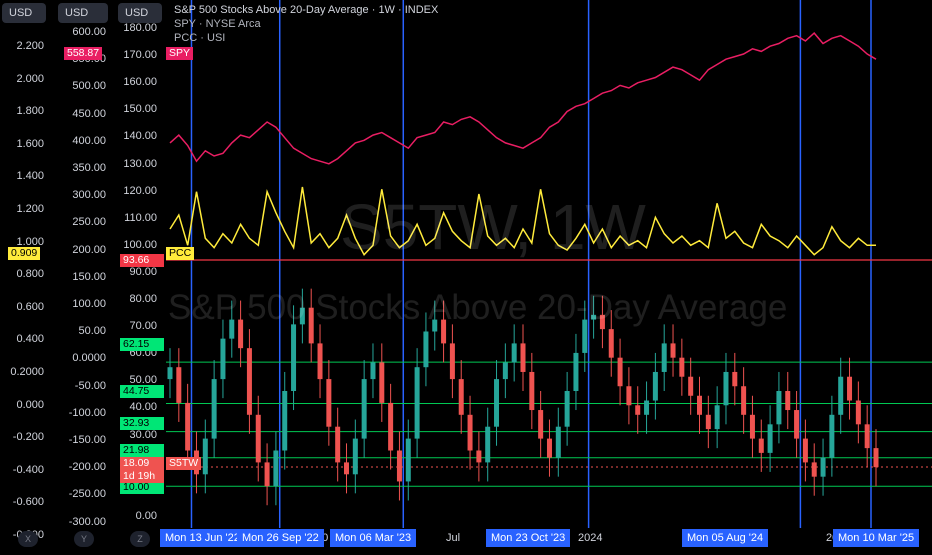 The height and width of the screenshot is (555, 932). Describe the element at coordinates (30, 339) in the screenshot. I see `pcc-axis-tick: 0.400` at that location.